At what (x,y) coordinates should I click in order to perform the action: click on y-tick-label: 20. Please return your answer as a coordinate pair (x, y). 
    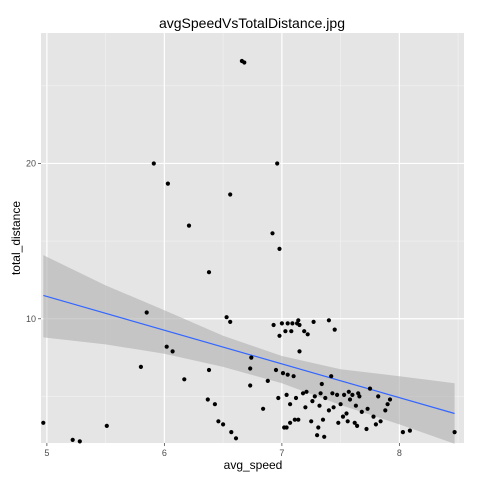
    Looking at the image, I should click on (31, 163).